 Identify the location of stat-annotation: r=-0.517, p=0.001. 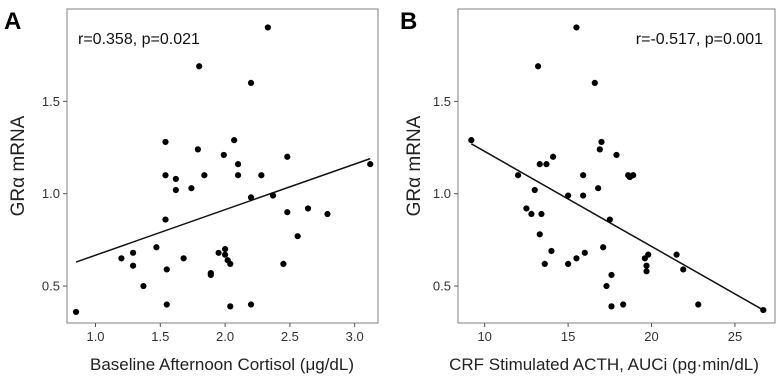
(699, 39).